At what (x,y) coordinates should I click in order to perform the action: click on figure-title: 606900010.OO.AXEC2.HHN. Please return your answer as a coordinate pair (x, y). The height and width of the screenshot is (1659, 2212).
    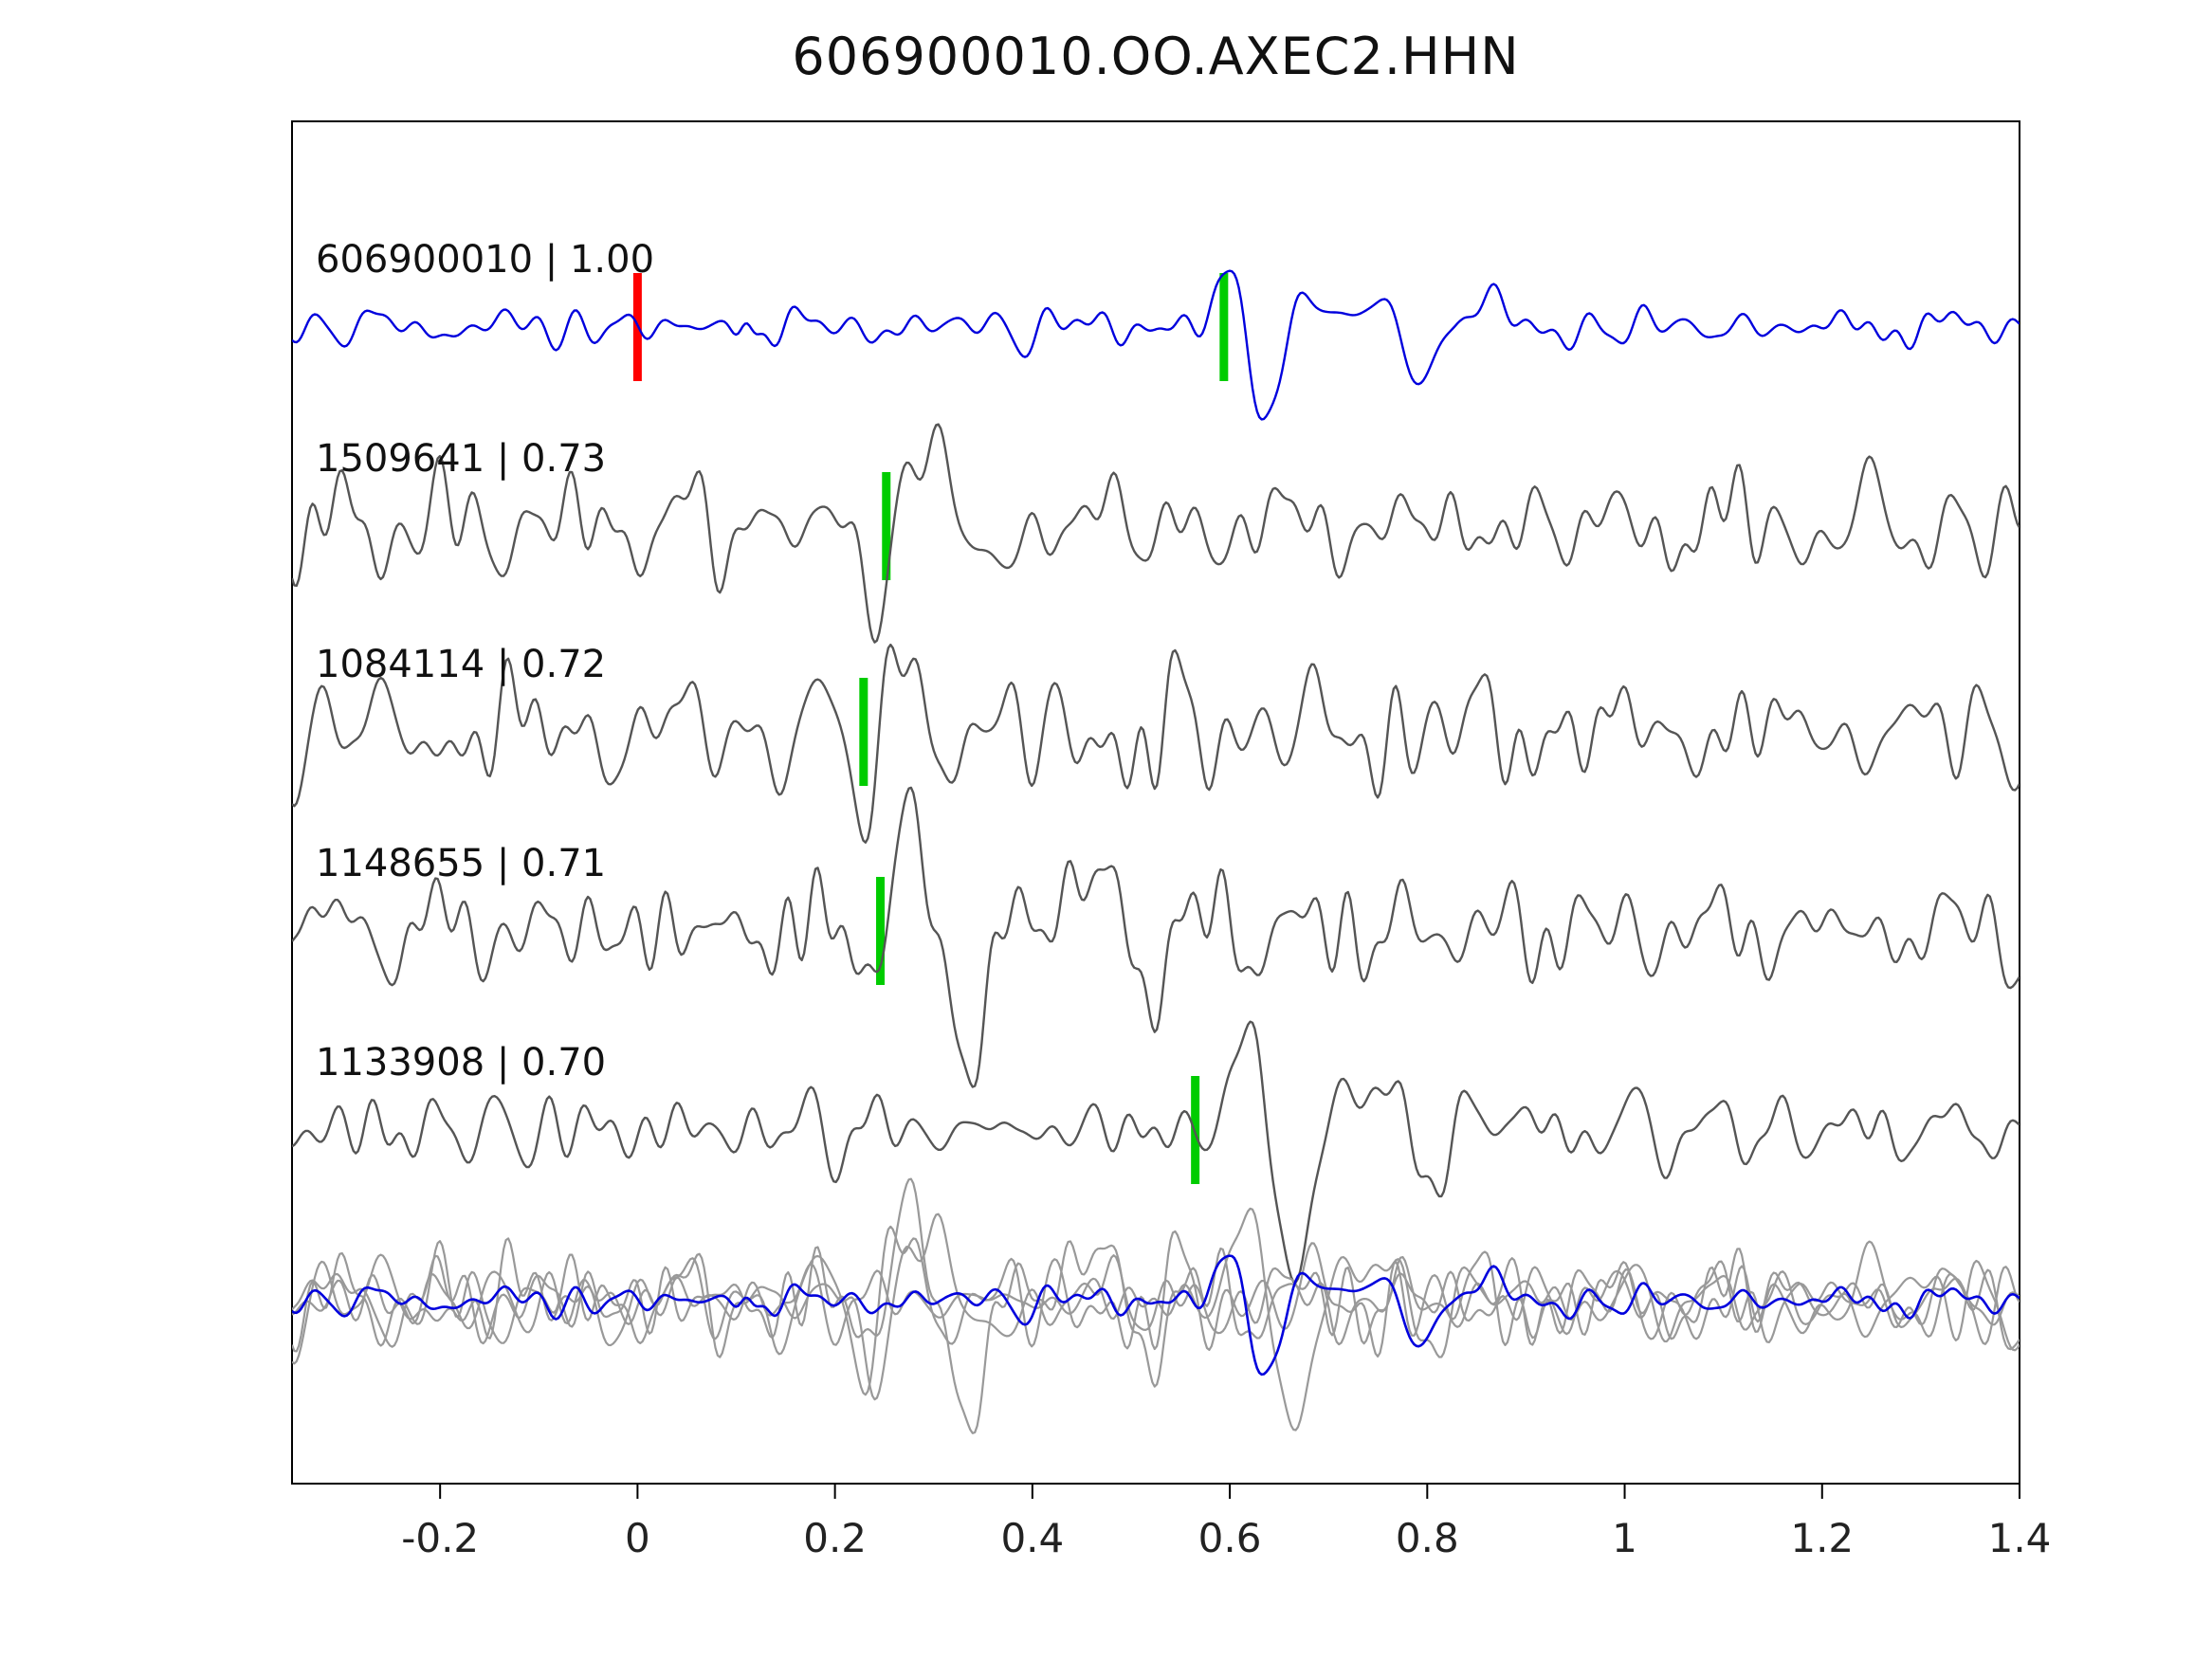
    Looking at the image, I should click on (1156, 56).